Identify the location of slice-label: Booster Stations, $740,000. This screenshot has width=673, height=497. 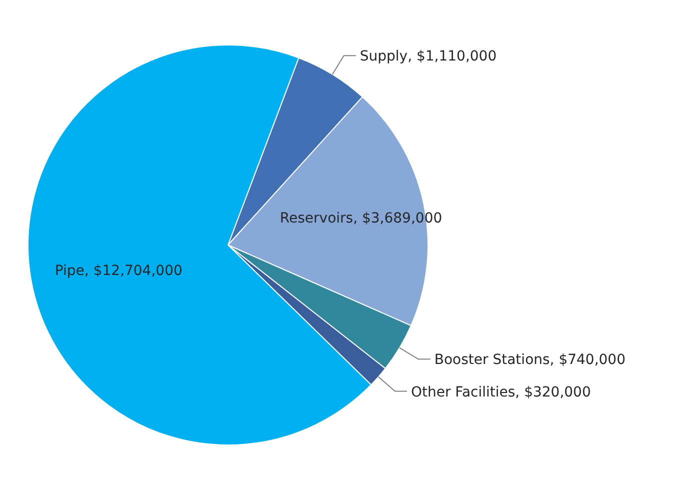
(530, 360).